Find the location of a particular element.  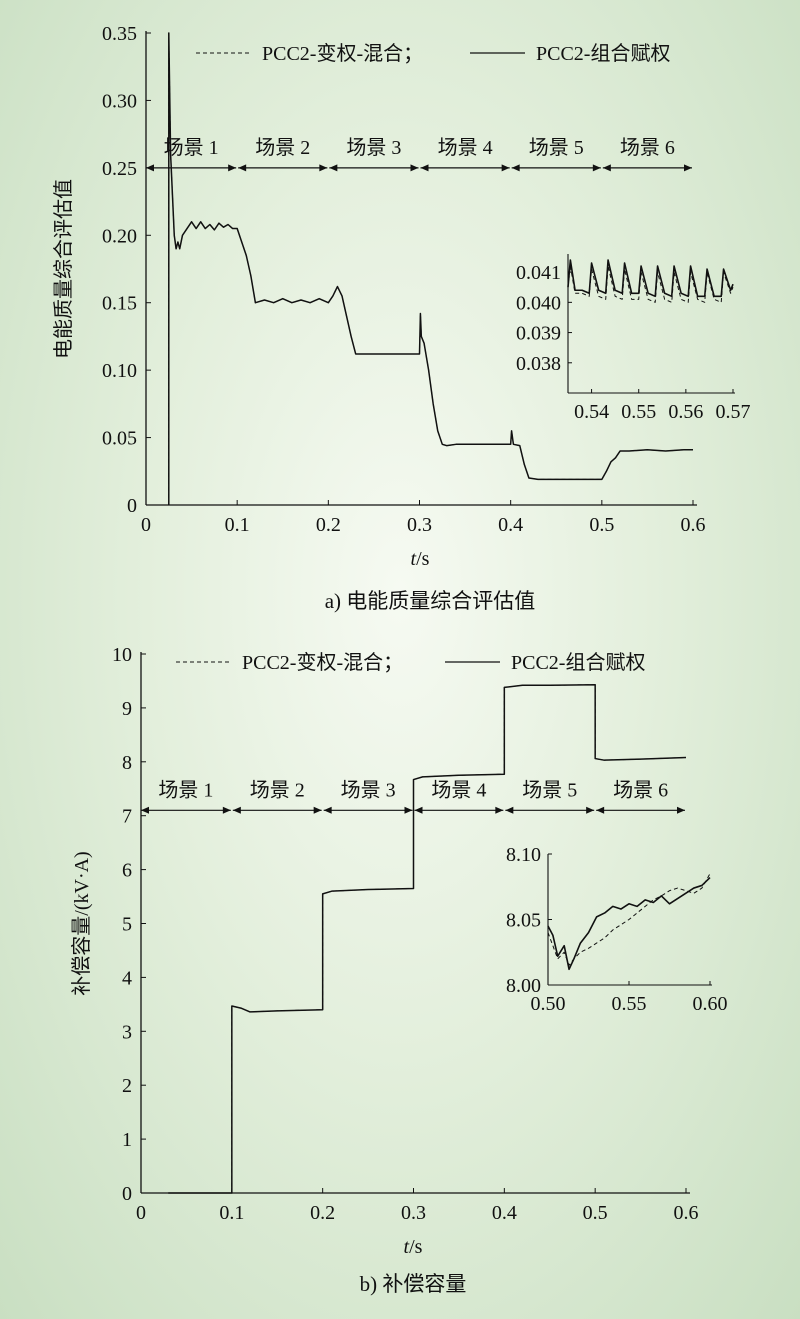

y-tick-label: 0.20 is located at coordinates (119, 236).